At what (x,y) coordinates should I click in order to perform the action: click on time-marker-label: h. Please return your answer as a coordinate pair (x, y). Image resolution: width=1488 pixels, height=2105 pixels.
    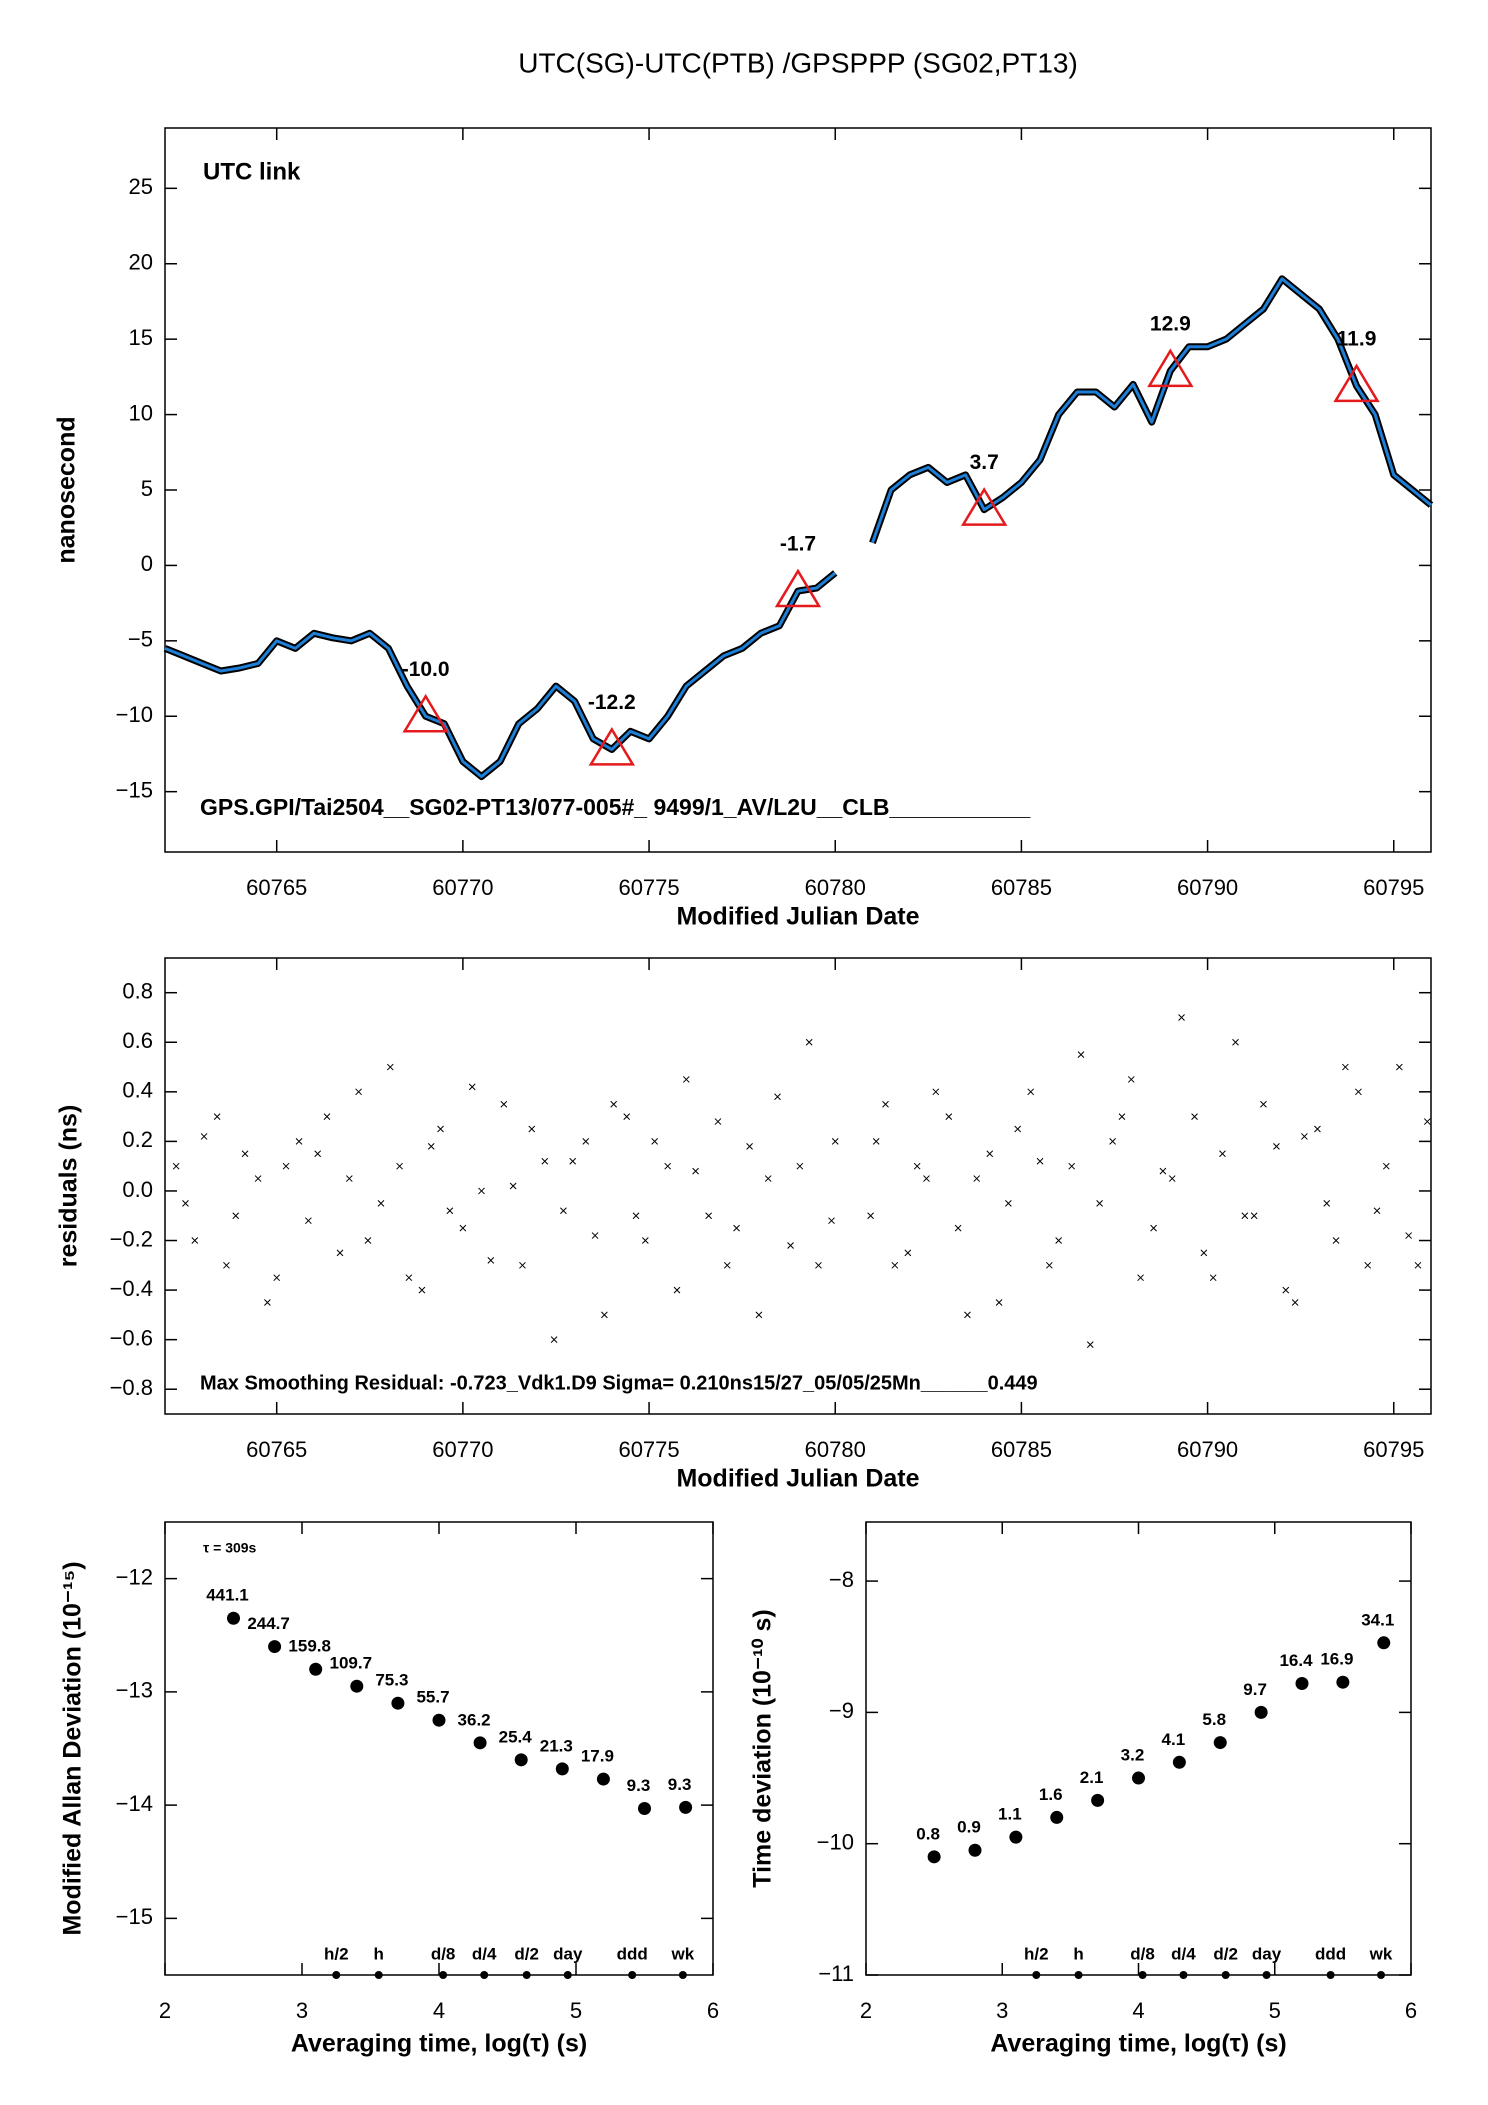
    Looking at the image, I should click on (379, 1953).